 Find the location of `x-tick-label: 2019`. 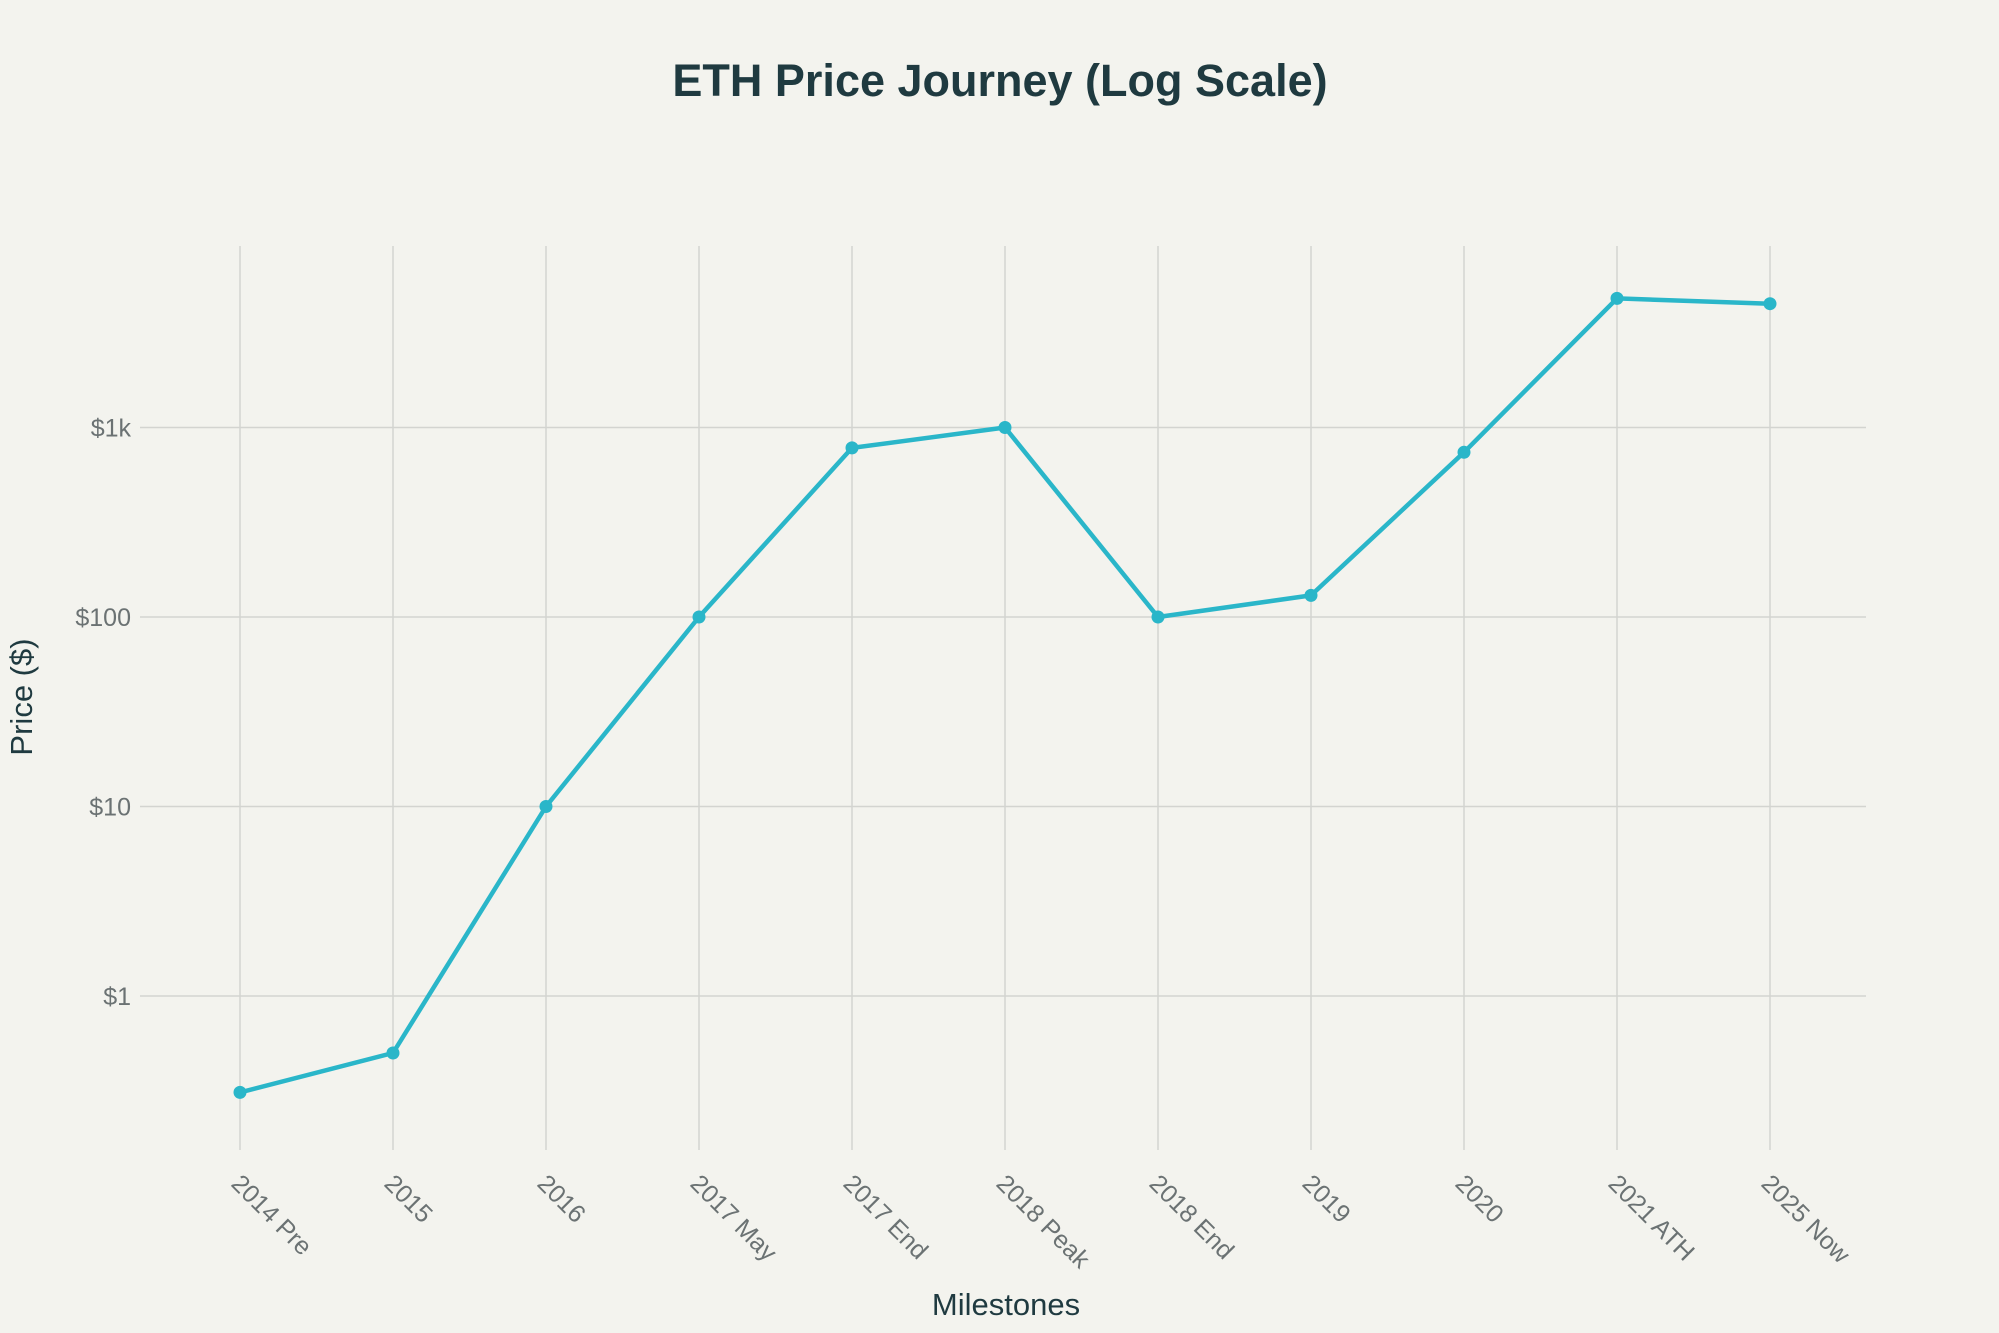

x-tick-label: 2019 is located at coordinates (1326, 1198).